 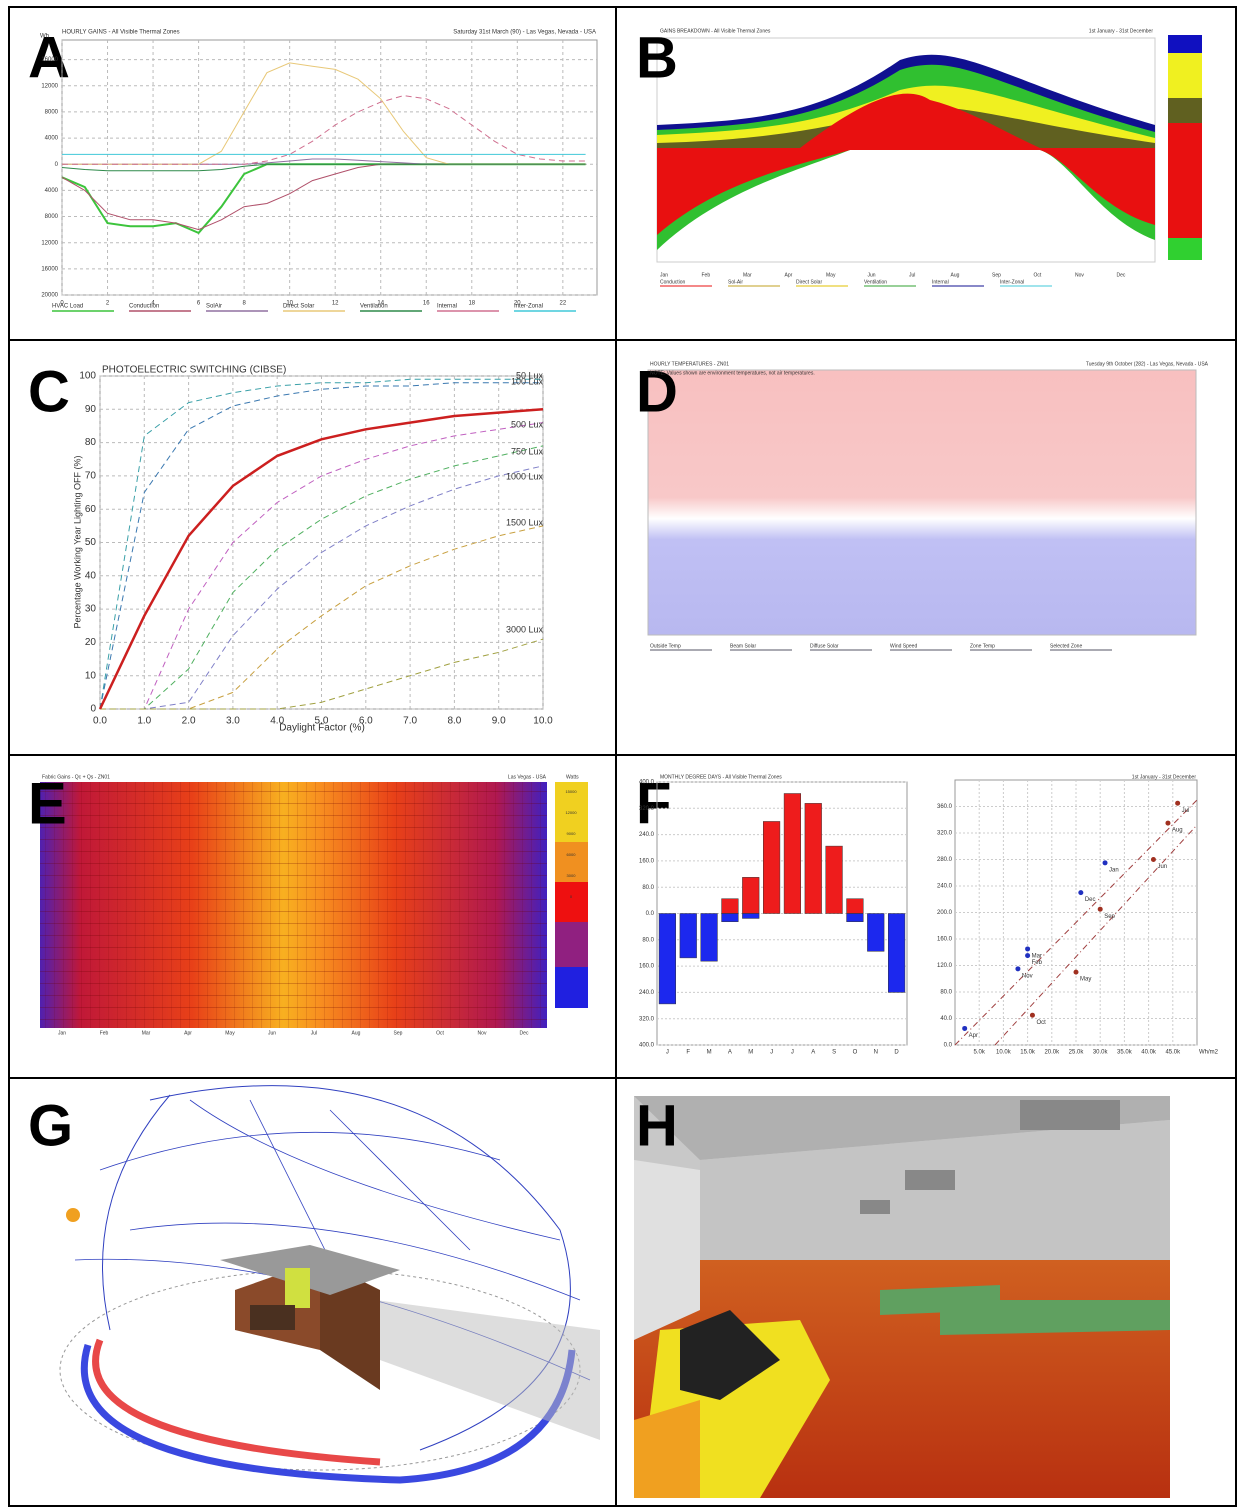 I want to click on x-tick-label: 2, so click(x=108, y=304).